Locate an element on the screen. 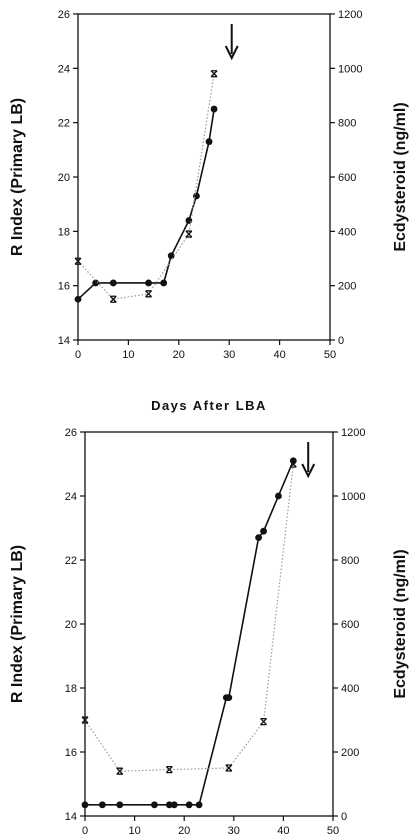 This screenshot has height=840, width=415. x-axis-label: Days After LBA is located at coordinates (209, 405).